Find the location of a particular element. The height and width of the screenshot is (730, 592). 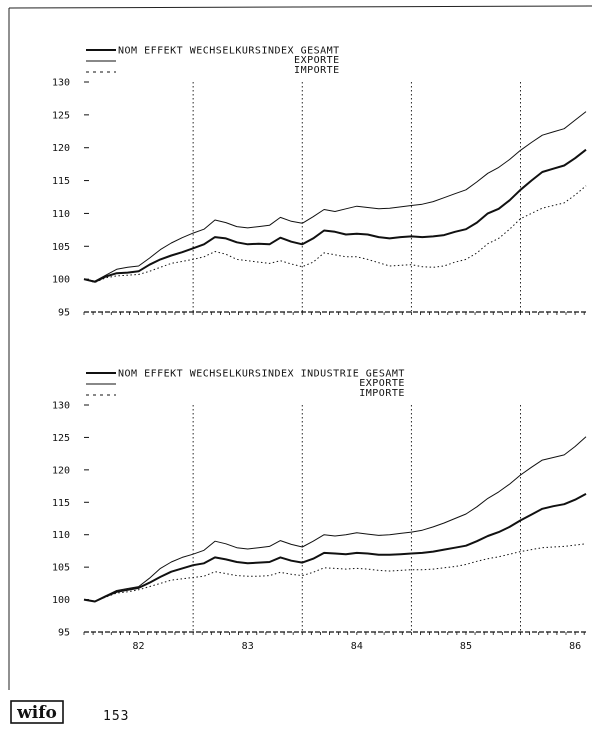

top-border is located at coordinates (300, 7).